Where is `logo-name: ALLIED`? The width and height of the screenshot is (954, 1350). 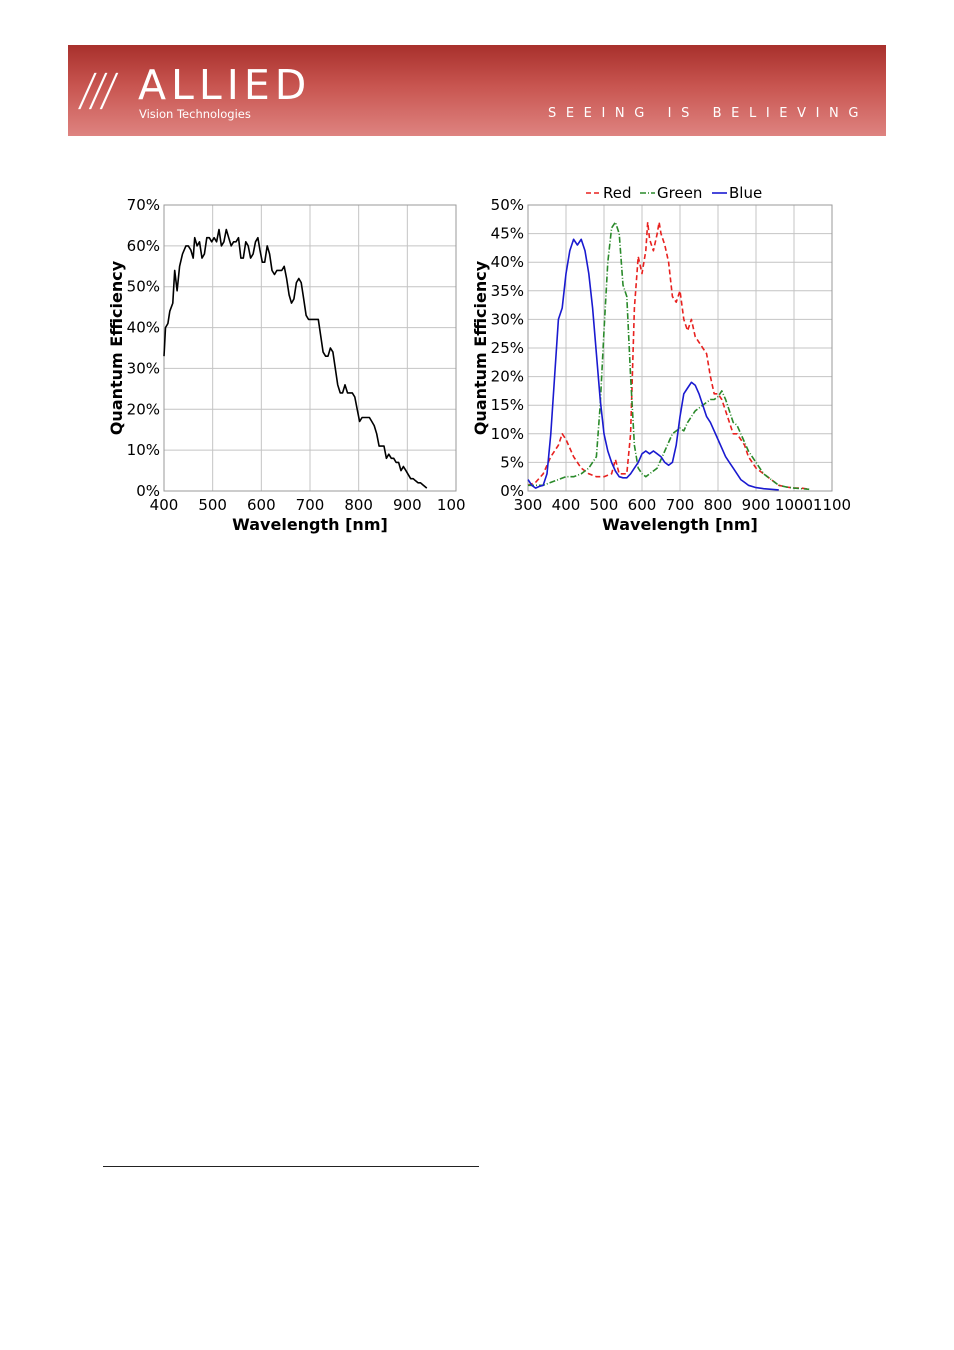
logo-name: ALLIED is located at coordinates (225, 85).